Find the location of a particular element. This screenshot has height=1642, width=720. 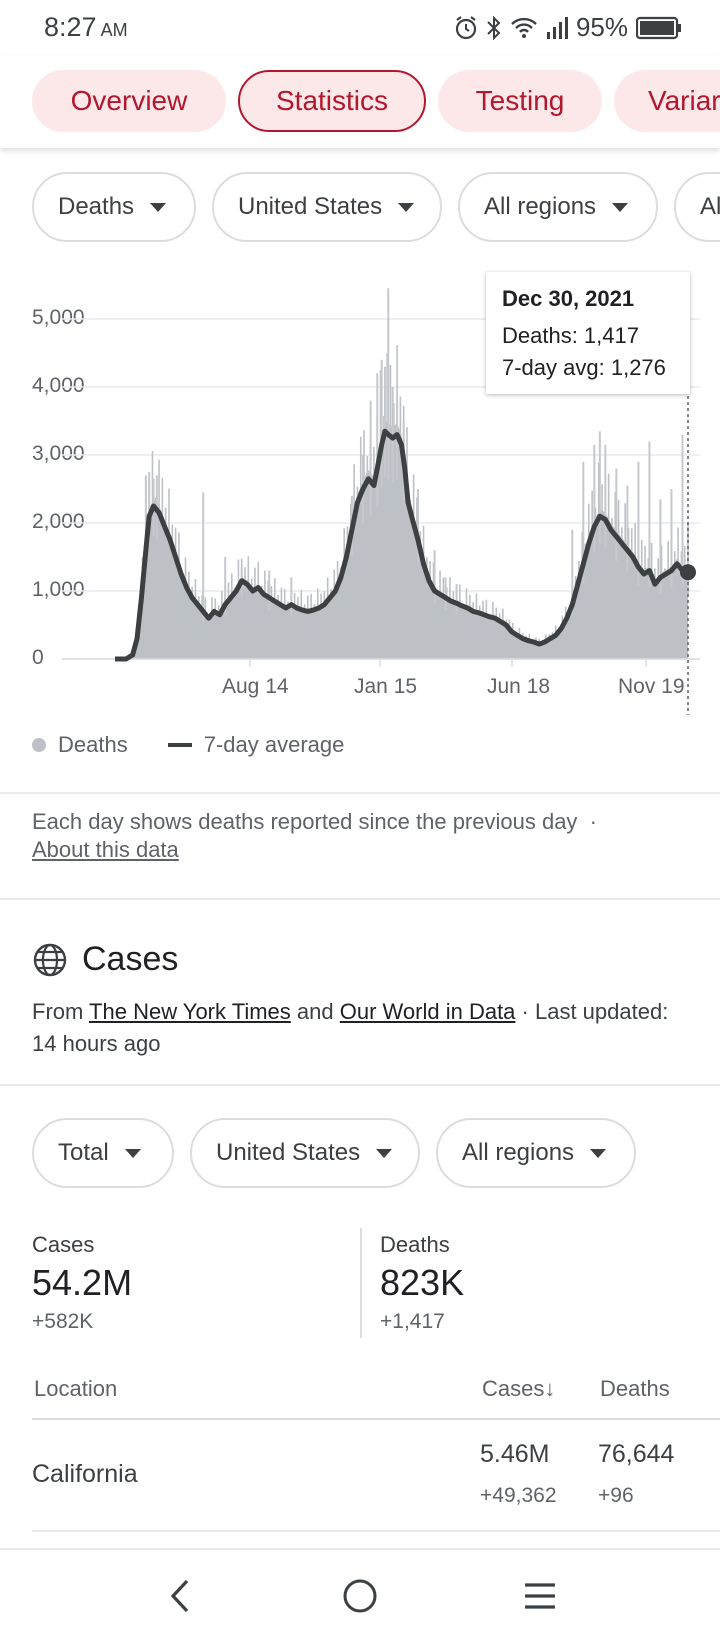

last-updated: · Last updated: 14 hours ago is located at coordinates (350, 1027).